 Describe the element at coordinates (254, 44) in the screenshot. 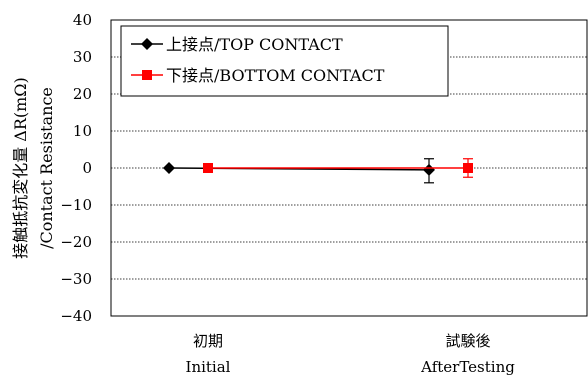

I see `legend-label-top-contact: 上接点/TOP CONTACT` at that location.